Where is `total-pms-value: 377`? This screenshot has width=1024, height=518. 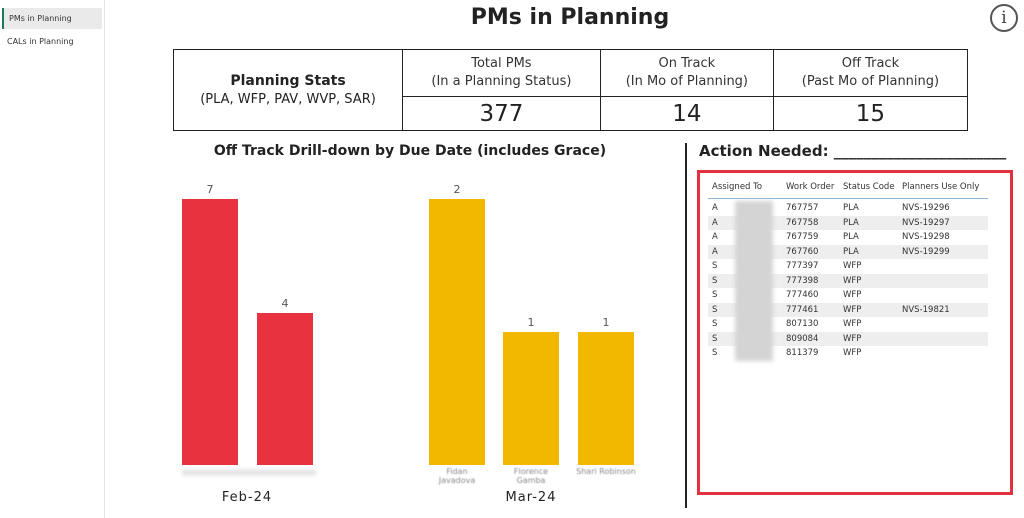 total-pms-value: 377 is located at coordinates (501, 113).